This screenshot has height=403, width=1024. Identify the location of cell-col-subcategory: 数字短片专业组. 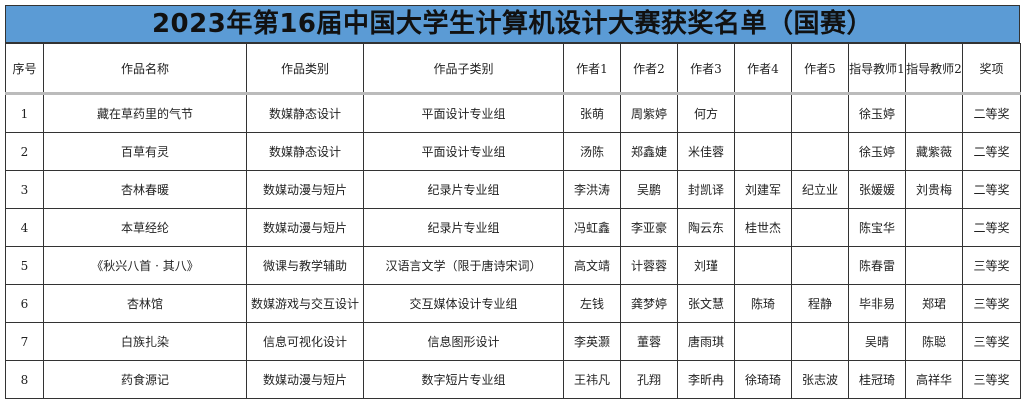
(463, 379).